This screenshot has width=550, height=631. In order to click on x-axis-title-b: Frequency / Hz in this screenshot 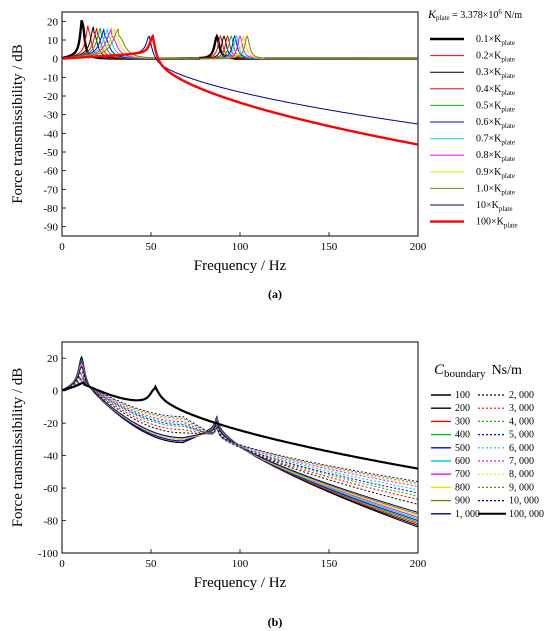, I will do `click(240, 583)`.